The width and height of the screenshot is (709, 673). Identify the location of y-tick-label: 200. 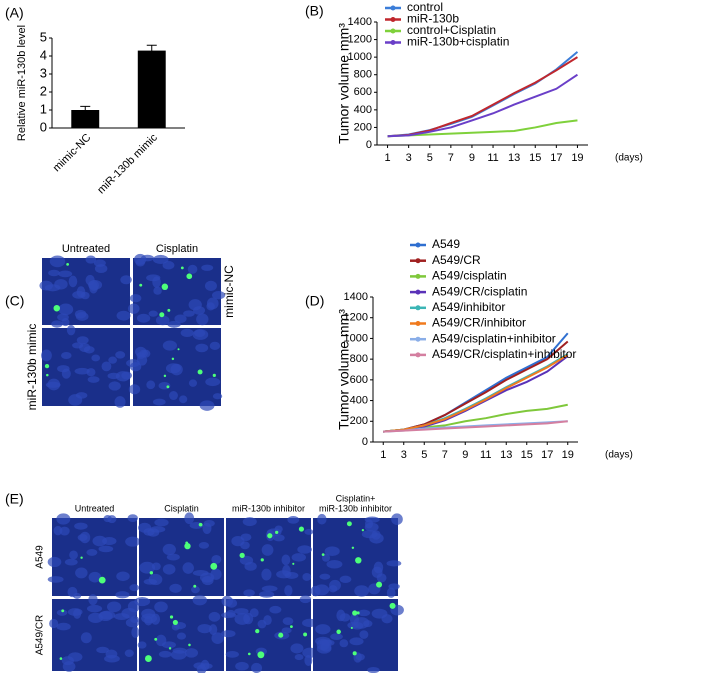
(363, 127).